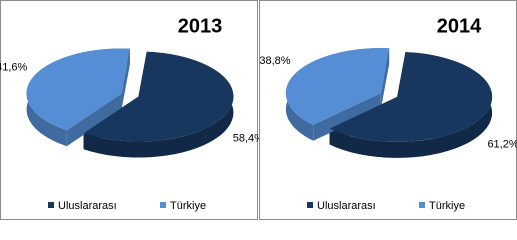 The width and height of the screenshot is (517, 240). Describe the element at coordinates (200, 26) in the screenshot. I see `chart-title: 2013` at that location.